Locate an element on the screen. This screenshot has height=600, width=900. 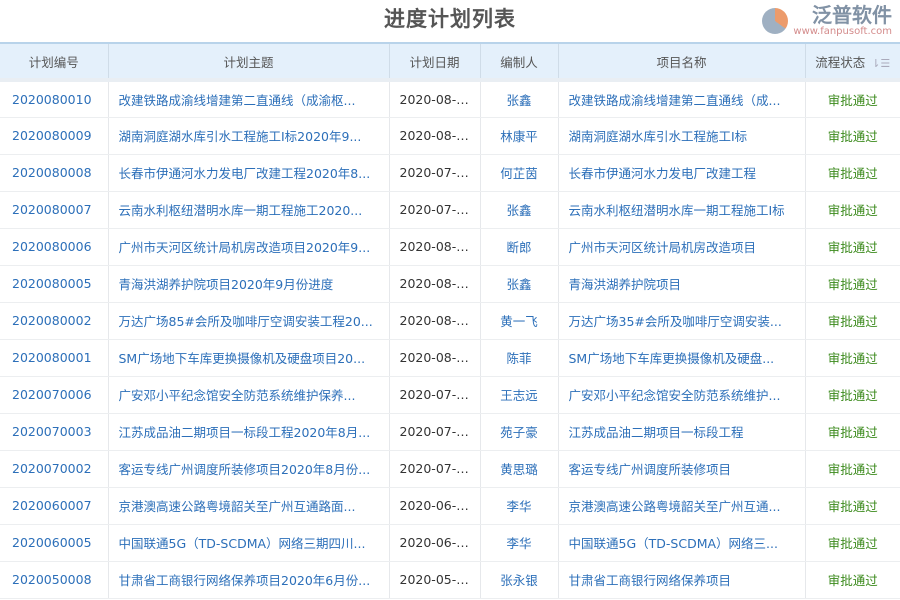
project-name-link: 江苏成品油二期项目一标段工程 is located at coordinates (681, 432).